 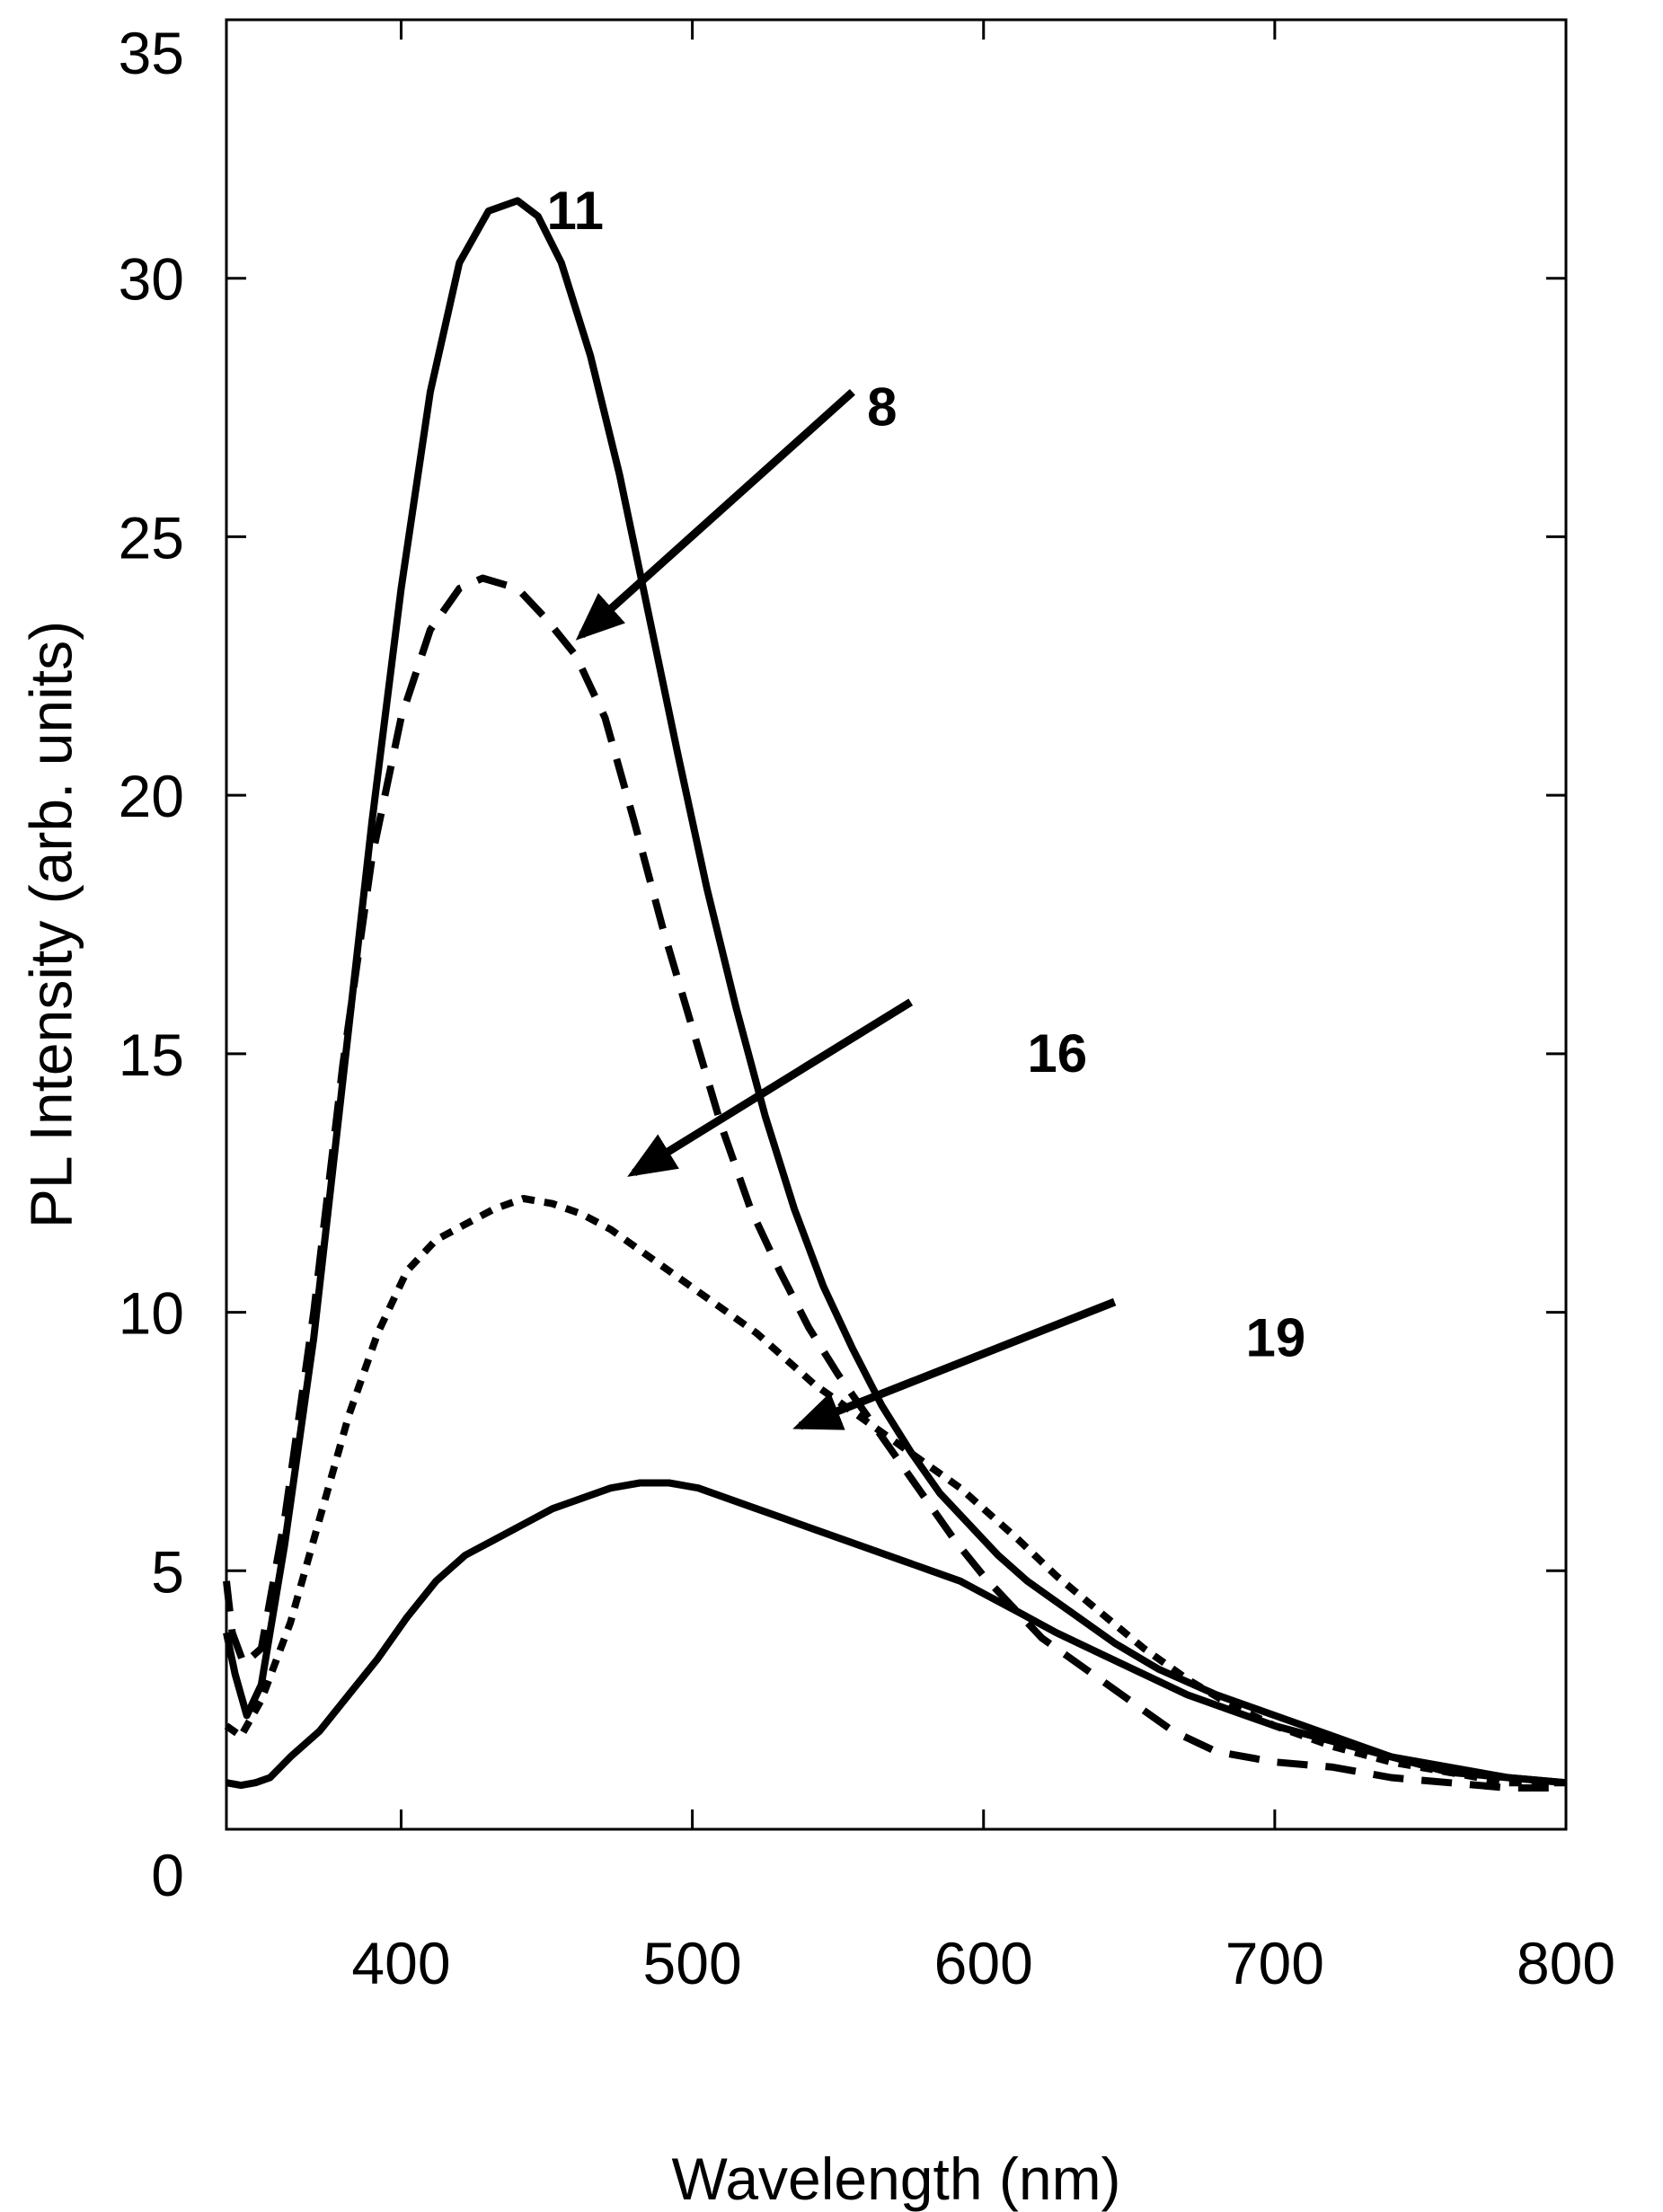 What do you see at coordinates (152, 796) in the screenshot?
I see `y-tick-label-20: 20` at bounding box center [152, 796].